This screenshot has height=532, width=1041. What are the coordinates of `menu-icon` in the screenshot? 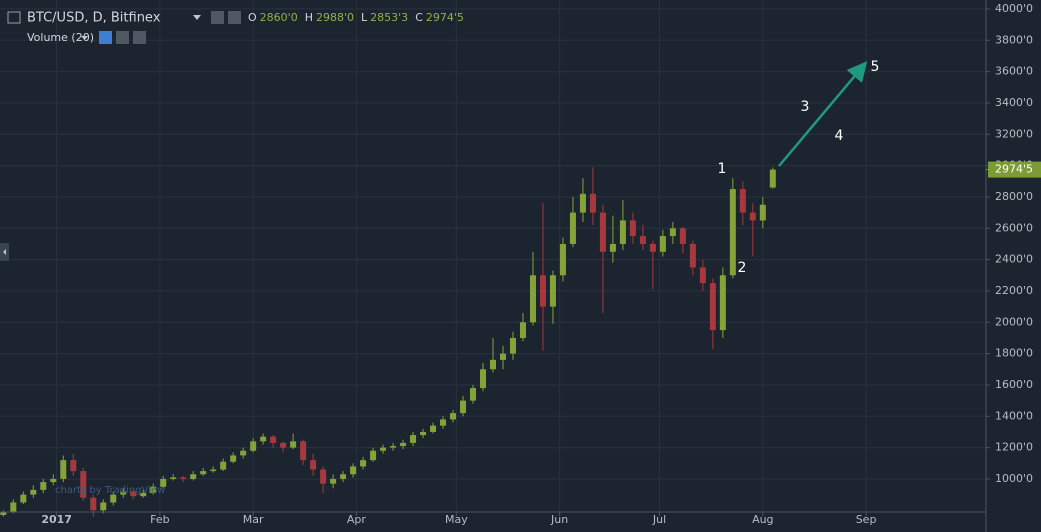 It's located at (14, 17).